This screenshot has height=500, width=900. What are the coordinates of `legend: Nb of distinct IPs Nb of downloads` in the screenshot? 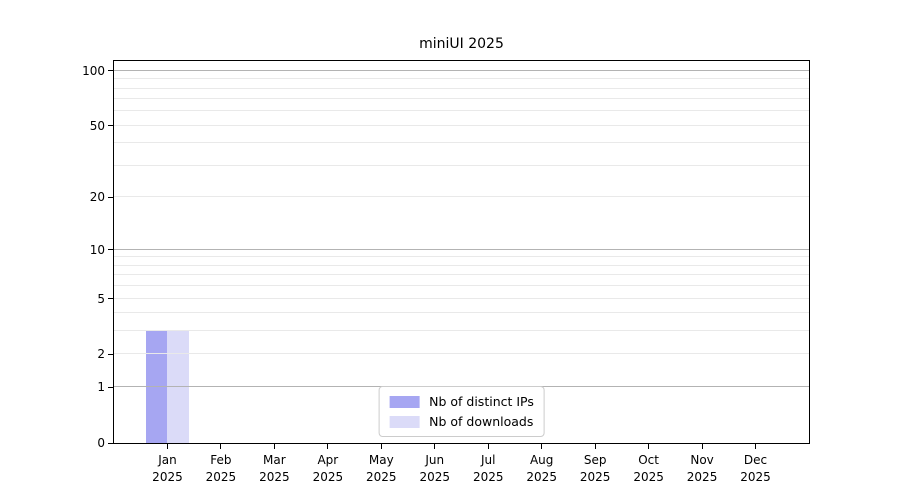 It's located at (461, 411).